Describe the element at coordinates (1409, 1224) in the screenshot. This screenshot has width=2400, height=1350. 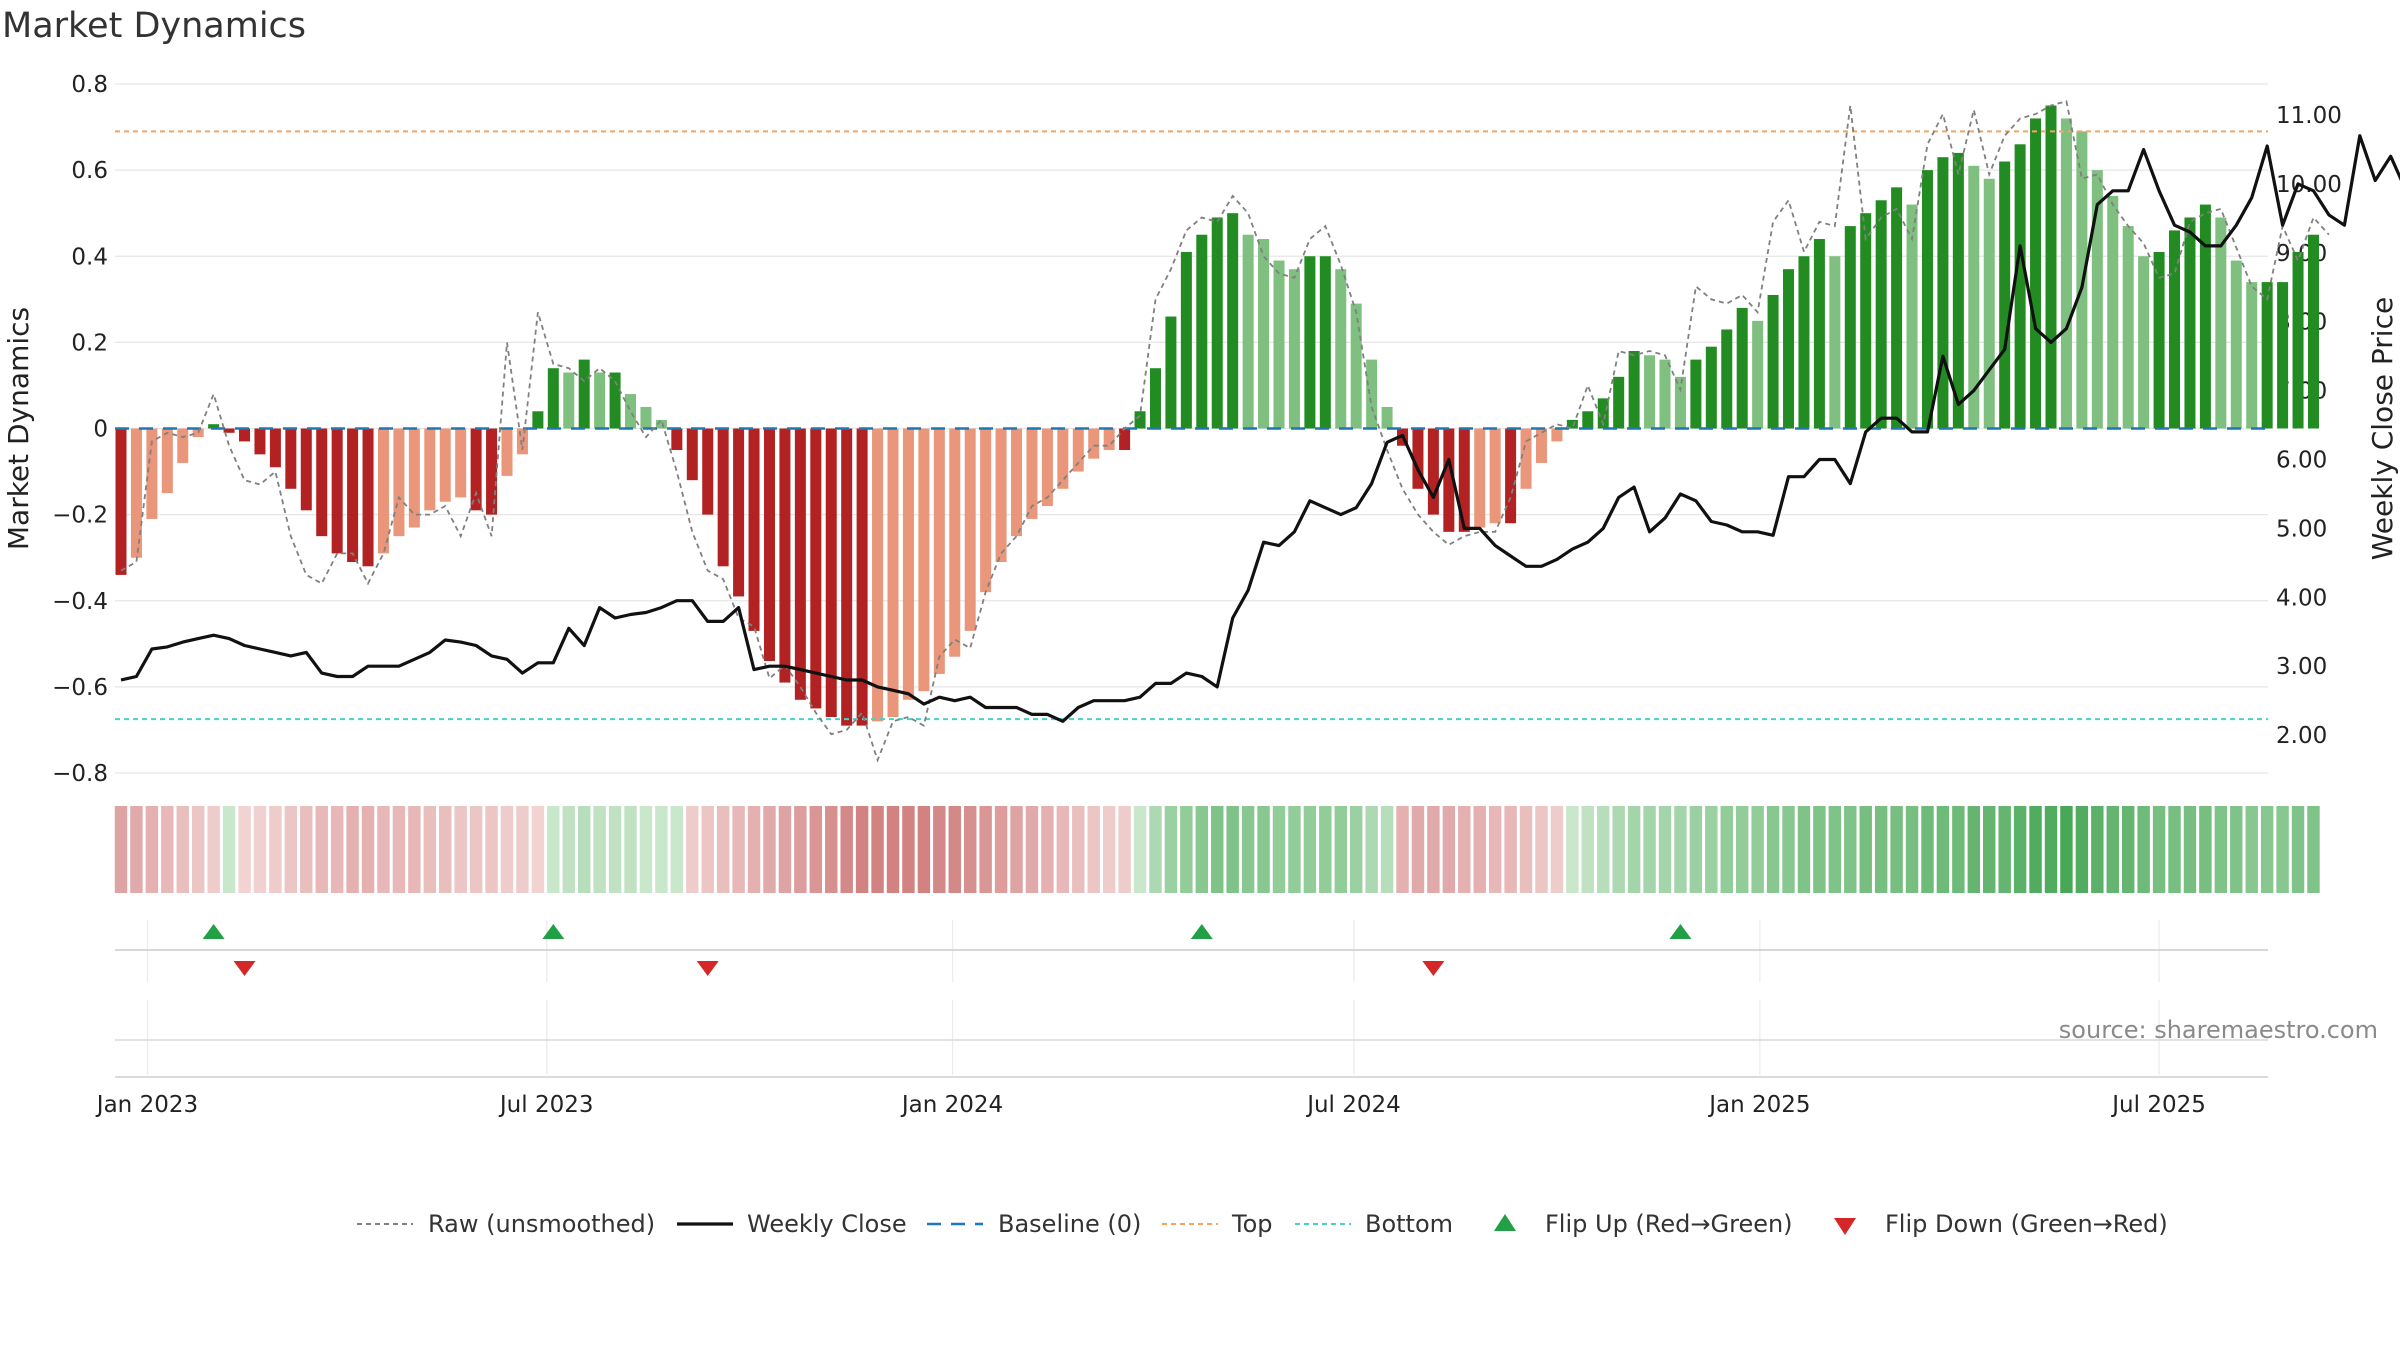
I see `legend-bottom-label: Bottom` at that location.